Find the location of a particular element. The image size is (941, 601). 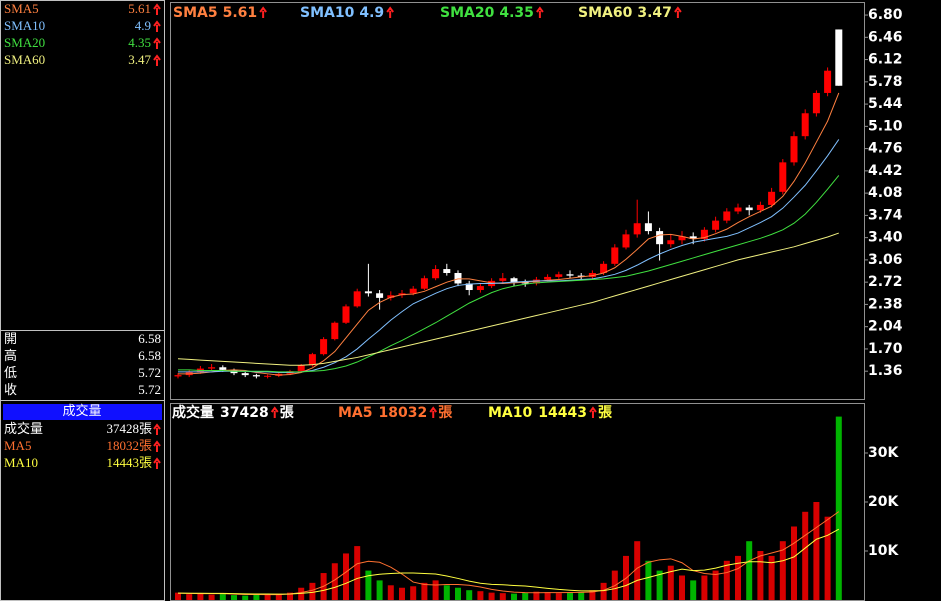

side-value: 3.47 is located at coordinates (139, 59).